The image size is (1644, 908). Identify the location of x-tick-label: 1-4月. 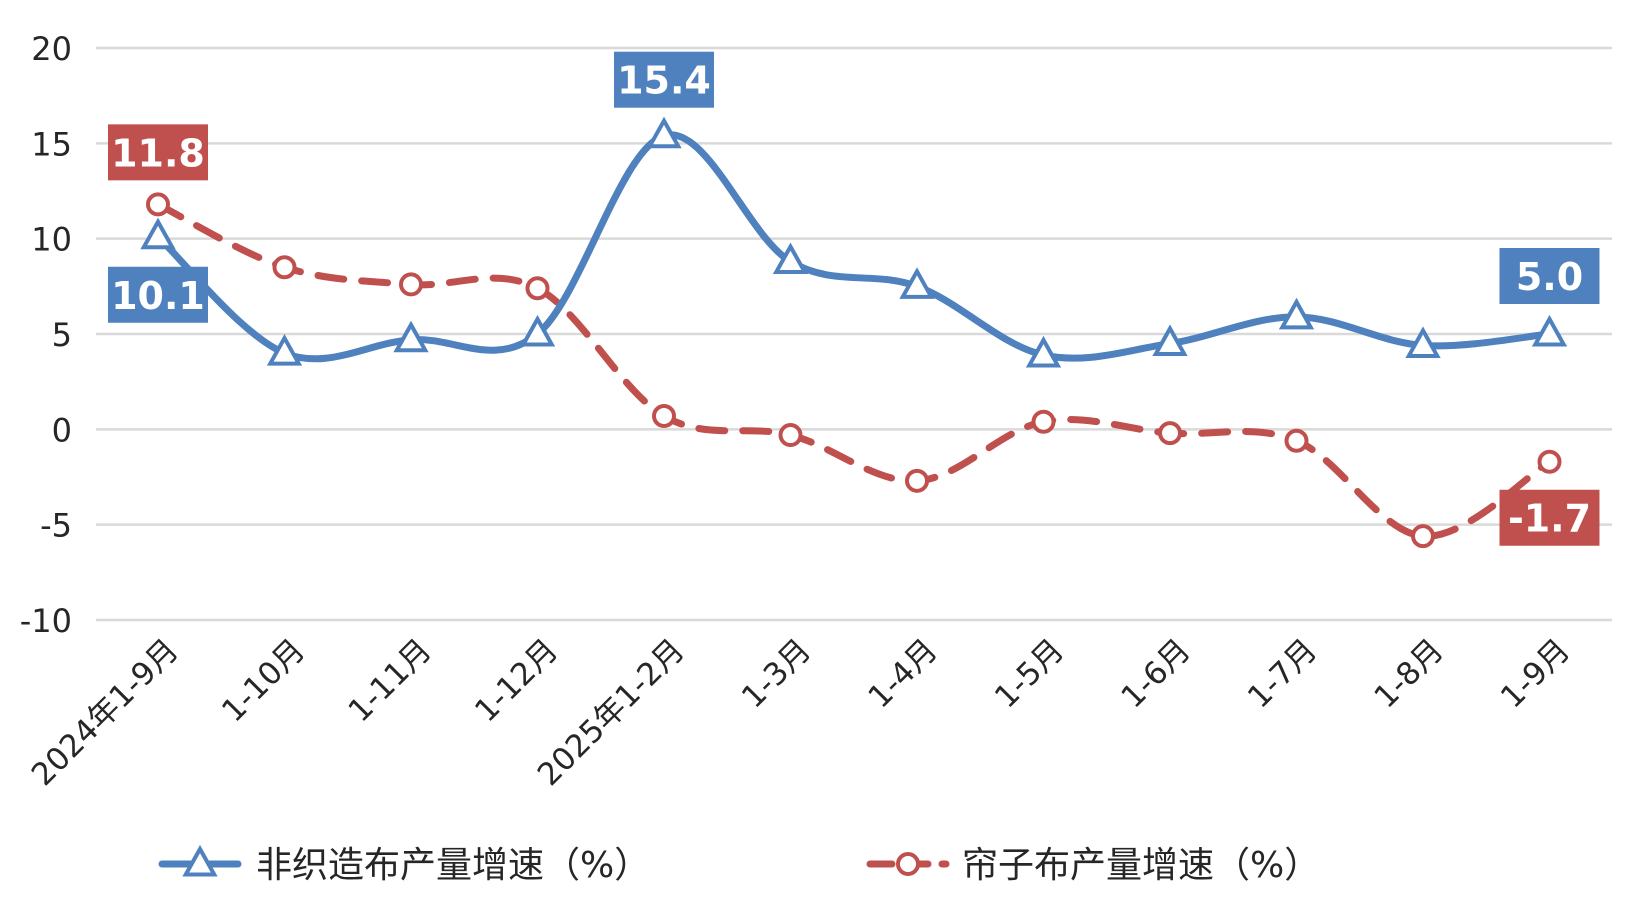
(902, 673).